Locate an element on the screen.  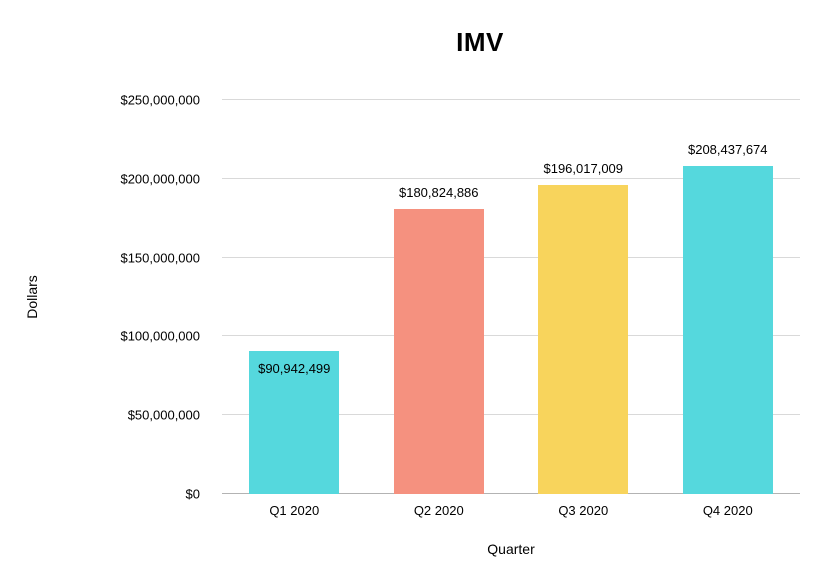
x-tick-label: Q3 2020 is located at coordinates (583, 510).